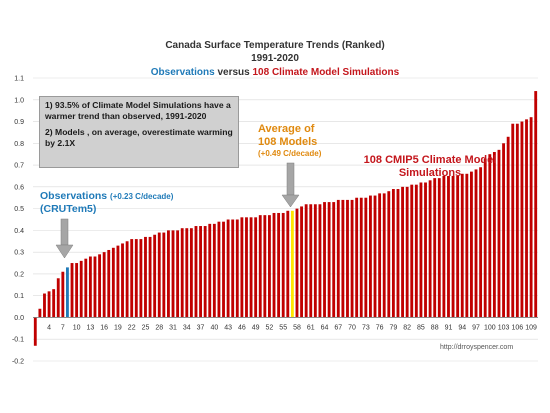 The height and width of the screenshot is (413, 550). I want to click on x-tick-label: 79, so click(393, 327).